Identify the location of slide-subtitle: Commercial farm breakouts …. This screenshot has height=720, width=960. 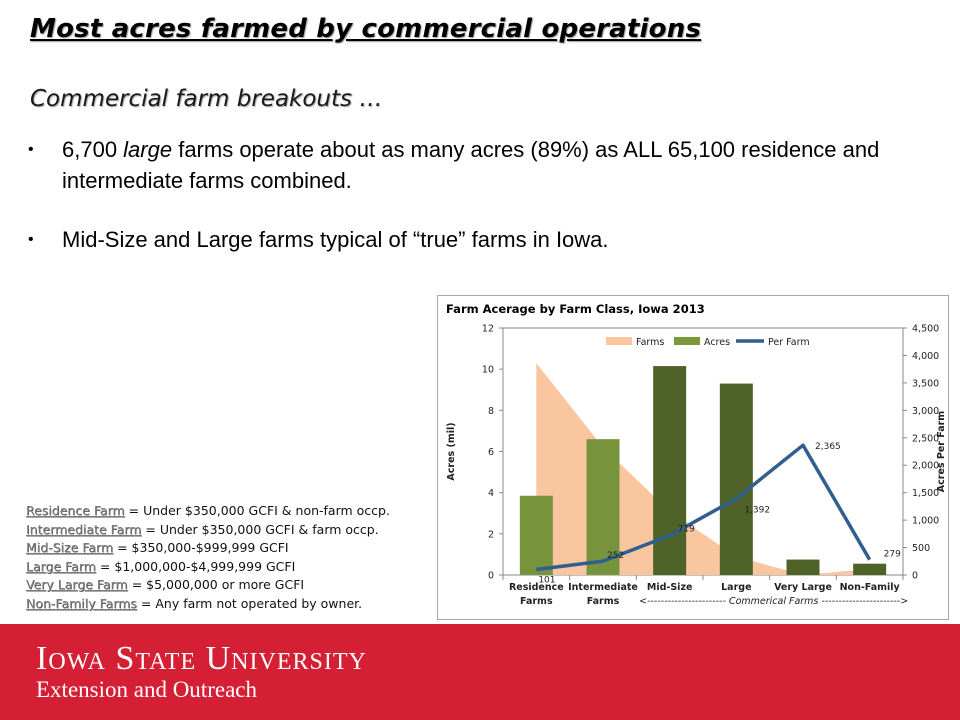
(206, 99).